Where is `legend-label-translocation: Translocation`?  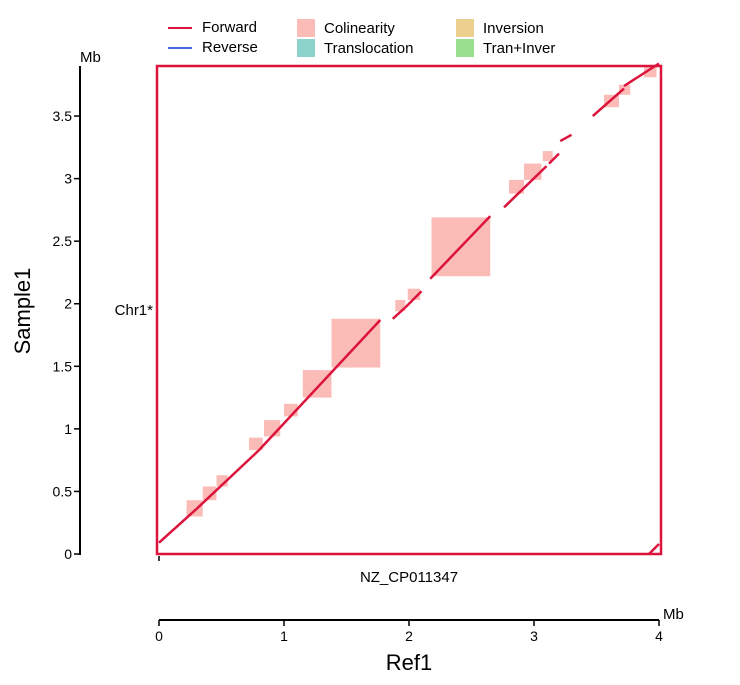 legend-label-translocation: Translocation is located at coordinates (369, 48).